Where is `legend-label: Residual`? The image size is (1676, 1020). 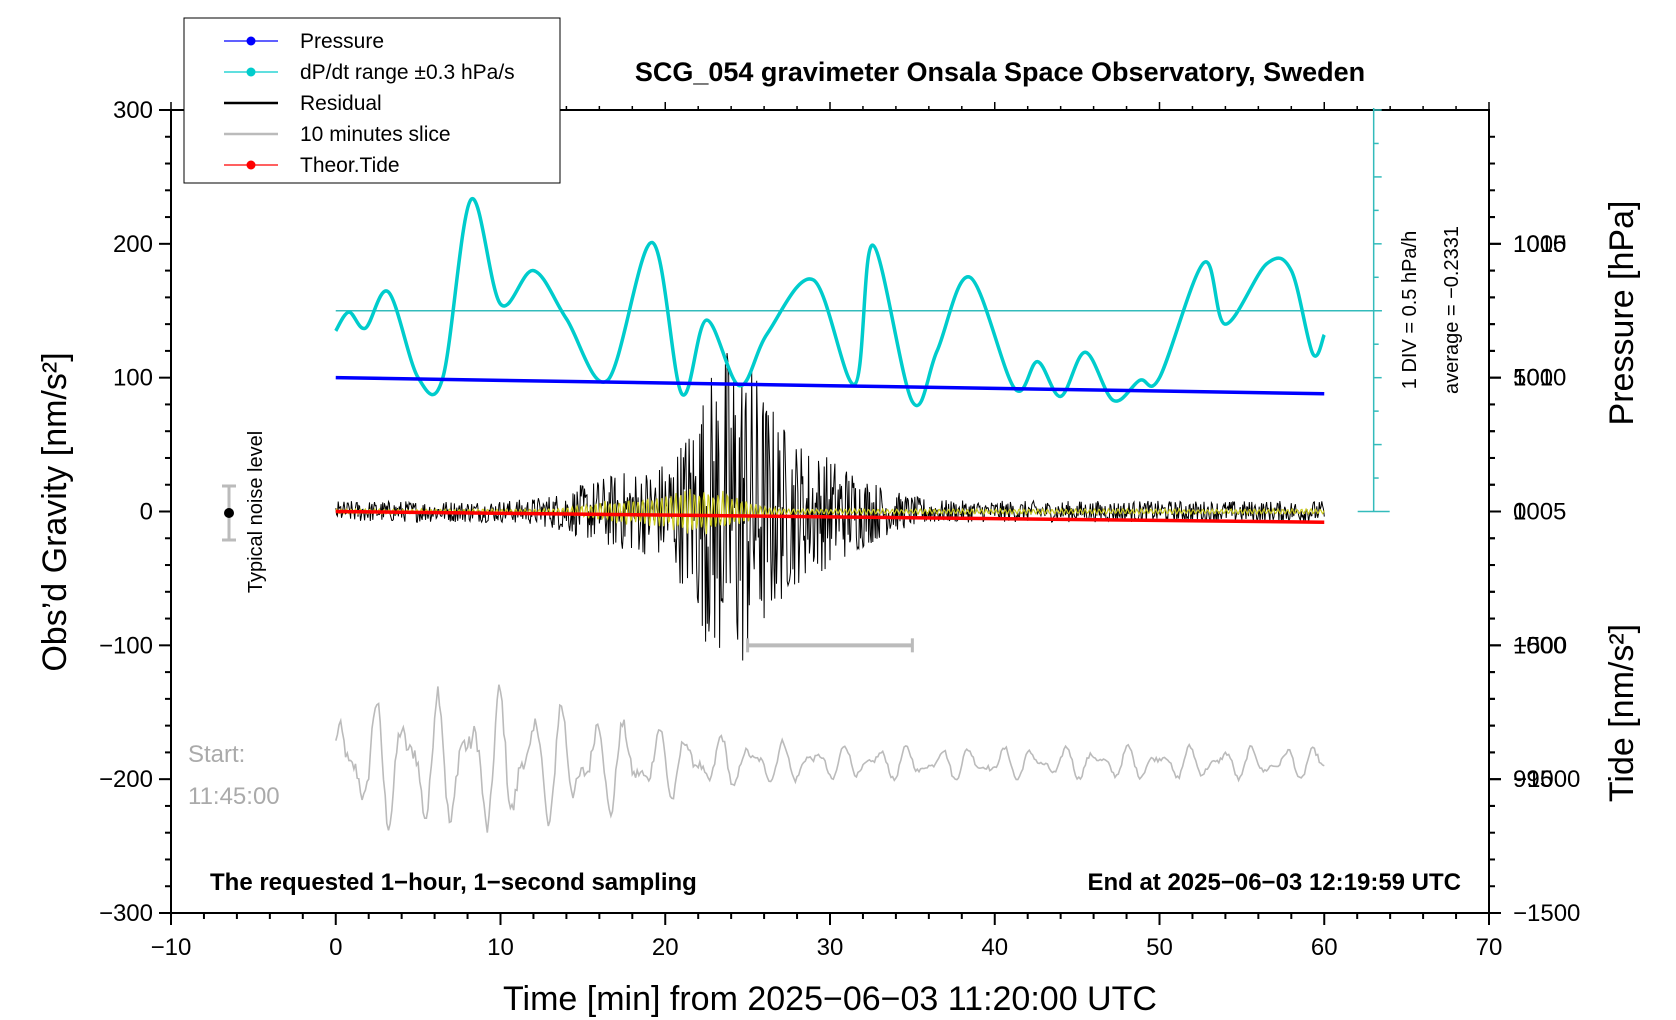
legend-label: Residual is located at coordinates (341, 103).